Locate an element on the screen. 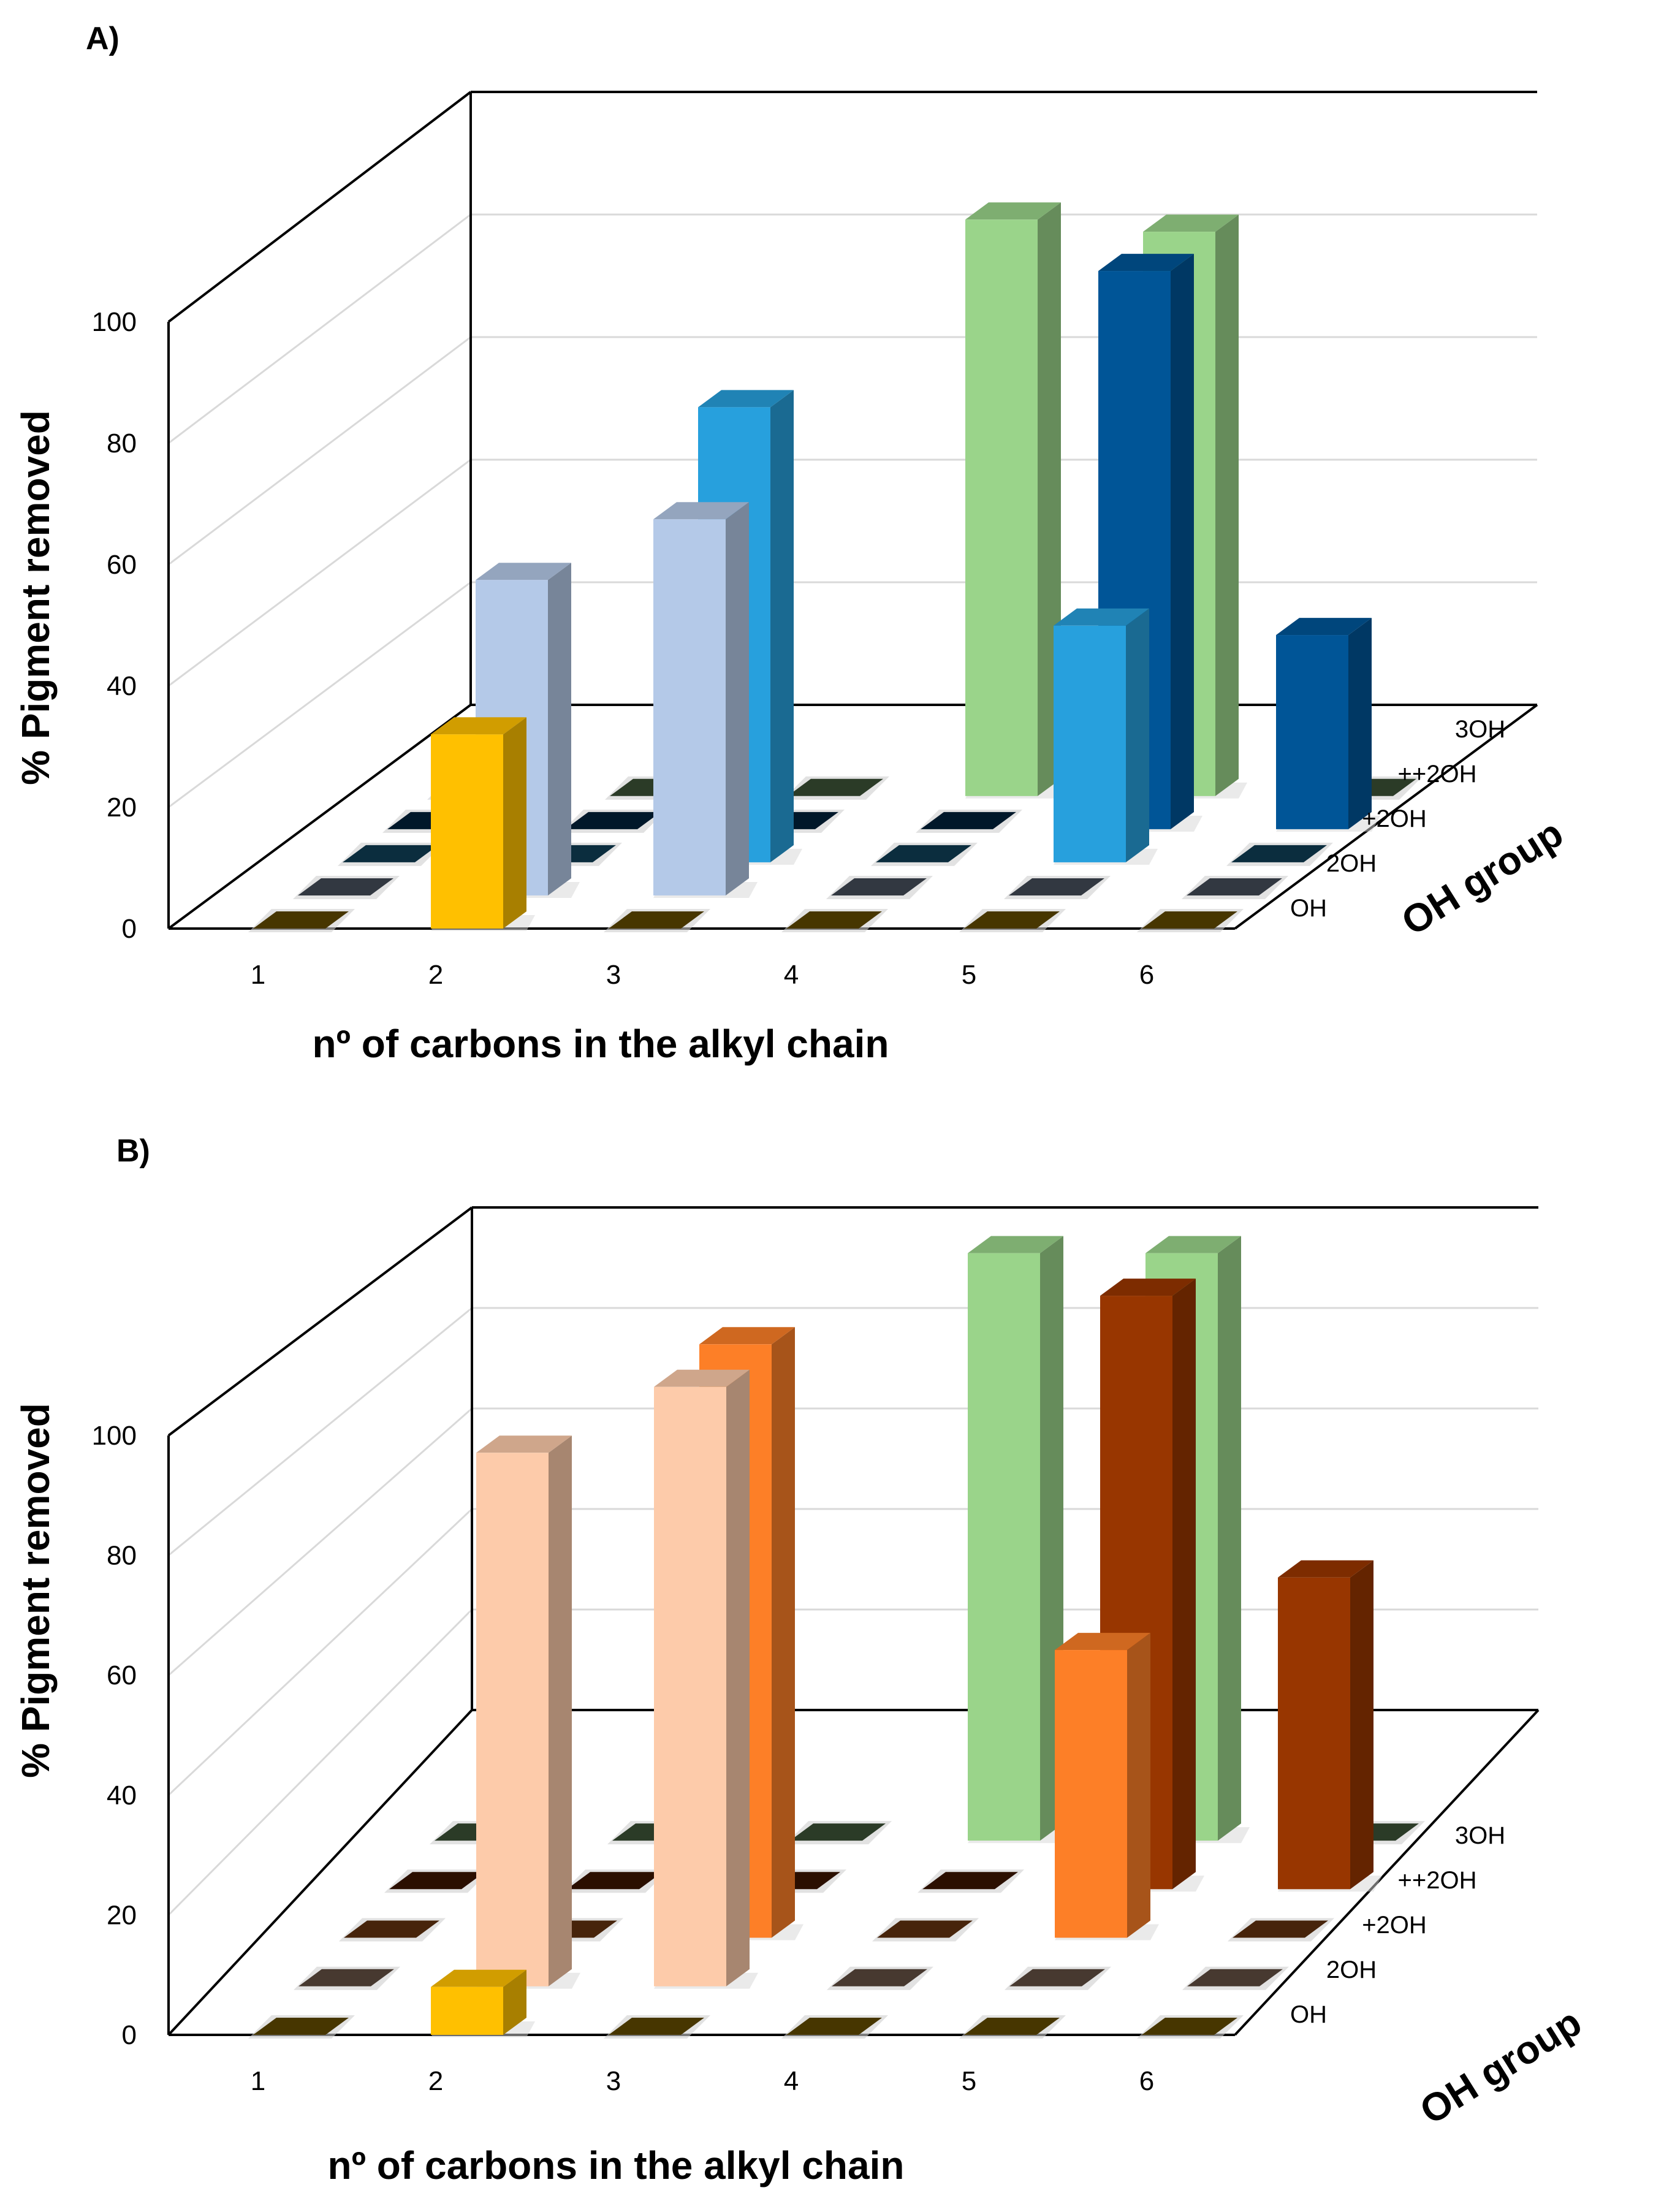 The width and height of the screenshot is (1664, 2212). x-tick-label: 5 is located at coordinates (969, 975).